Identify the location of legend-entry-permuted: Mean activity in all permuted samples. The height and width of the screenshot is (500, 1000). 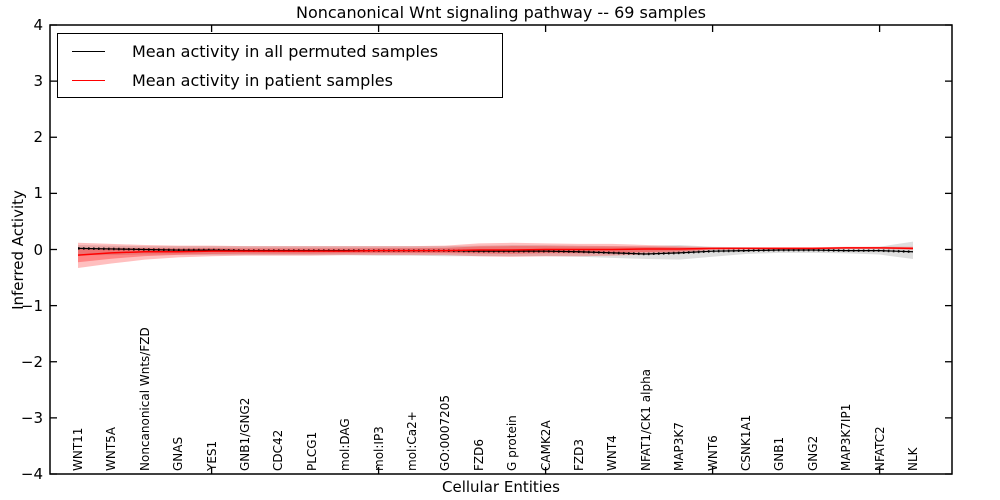
(287, 51).